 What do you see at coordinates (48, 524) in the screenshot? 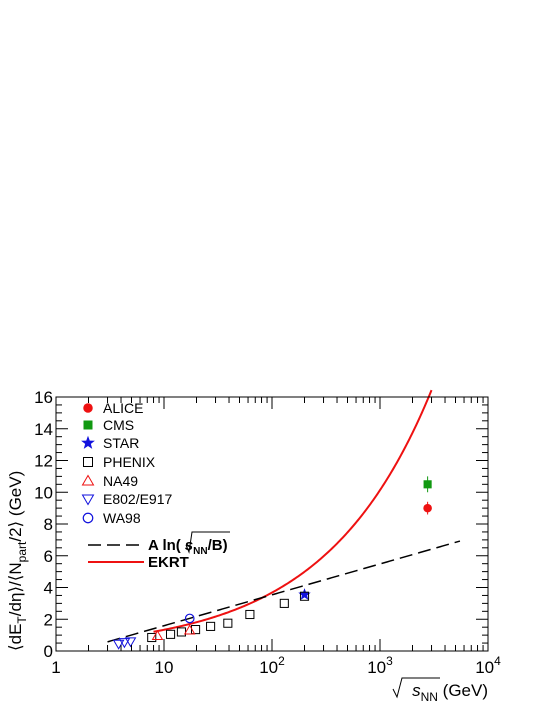
I see `y-tick-label: 8` at bounding box center [48, 524].